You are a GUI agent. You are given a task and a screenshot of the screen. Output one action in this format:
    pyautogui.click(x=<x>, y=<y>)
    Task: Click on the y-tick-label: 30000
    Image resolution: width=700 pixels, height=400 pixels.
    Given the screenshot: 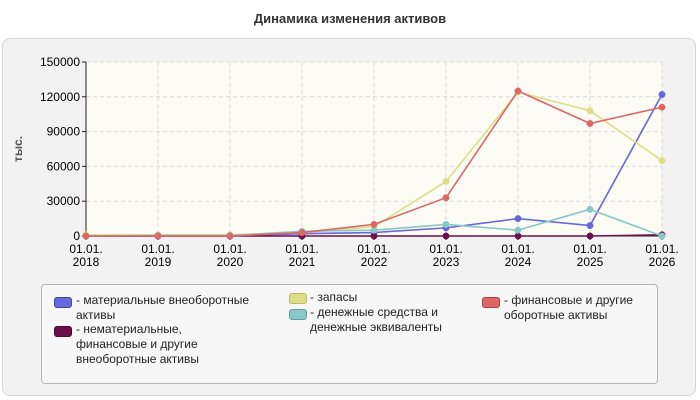 What is the action you would take?
    pyautogui.click(x=64, y=201)
    